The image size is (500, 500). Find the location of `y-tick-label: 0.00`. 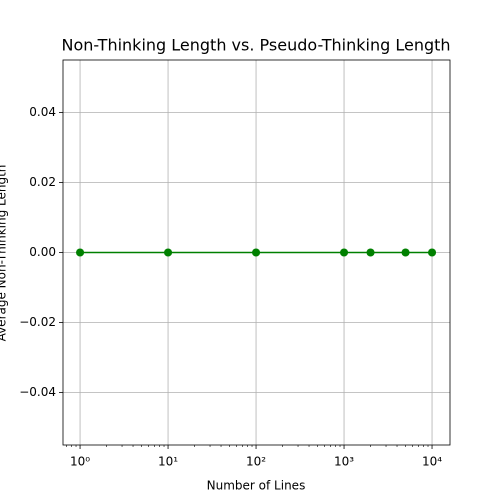

y-tick-label: 0.00 is located at coordinates (42, 252).